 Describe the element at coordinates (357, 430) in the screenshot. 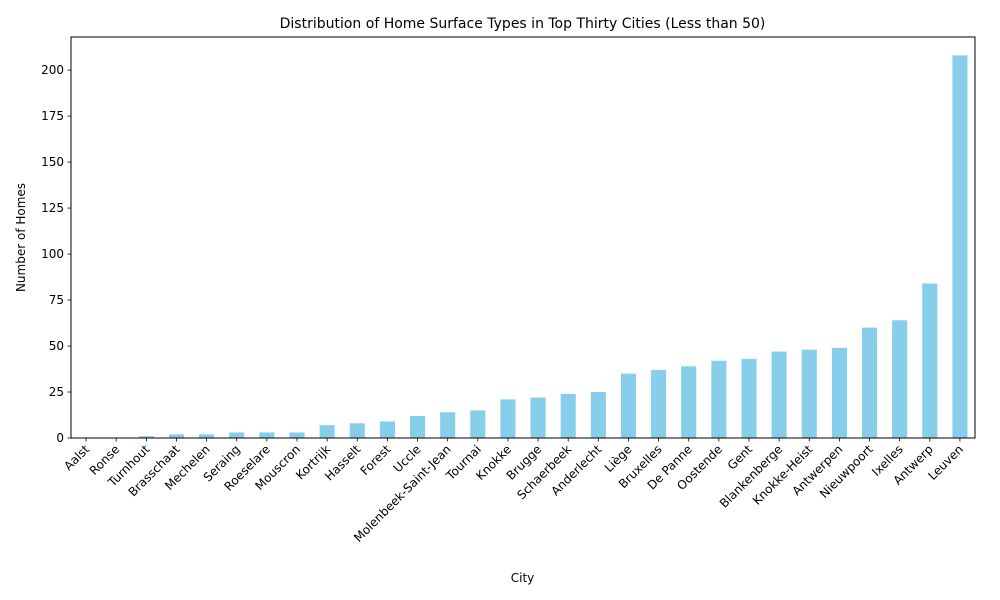

I see `bar-hasselt` at that location.